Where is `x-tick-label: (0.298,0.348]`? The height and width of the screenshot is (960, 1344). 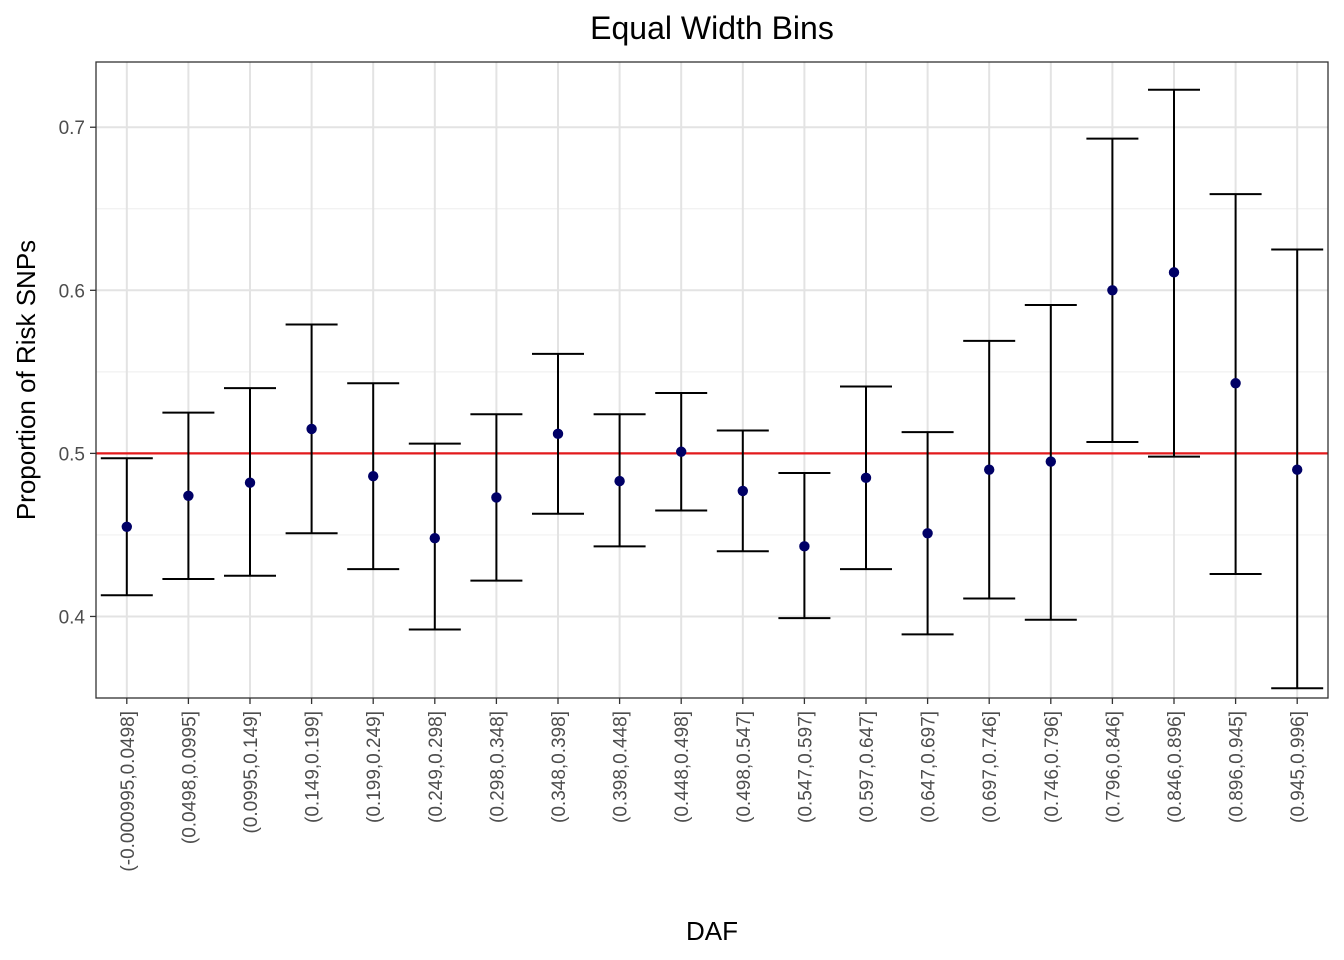
x-tick-label: (0.298,0.348] is located at coordinates (497, 767).